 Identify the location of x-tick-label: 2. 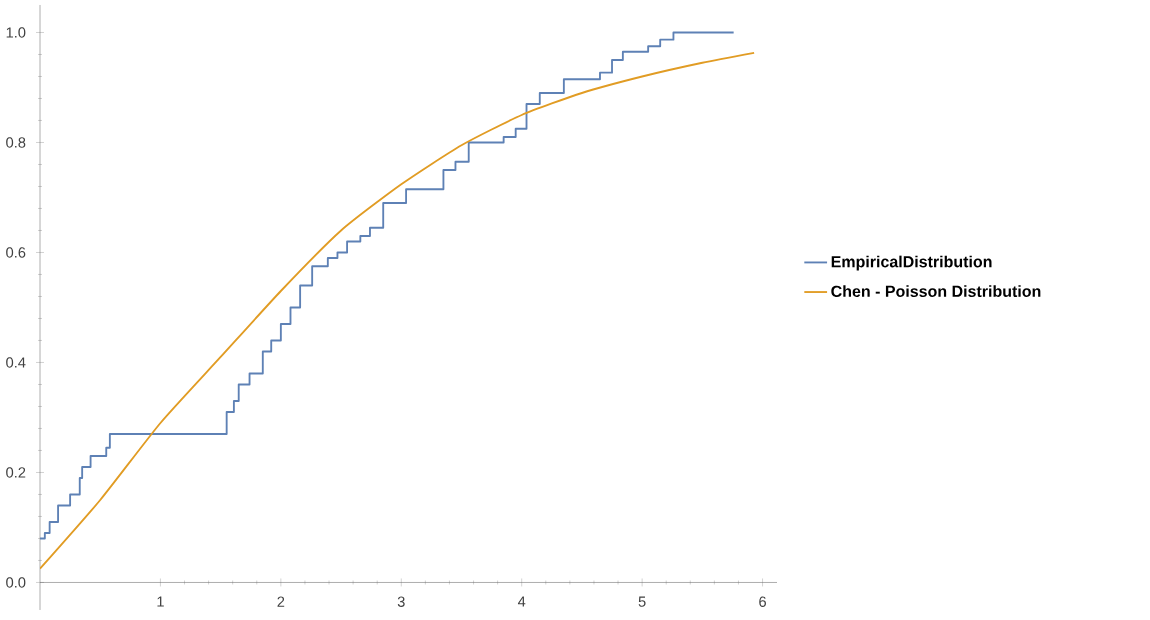
(281, 601).